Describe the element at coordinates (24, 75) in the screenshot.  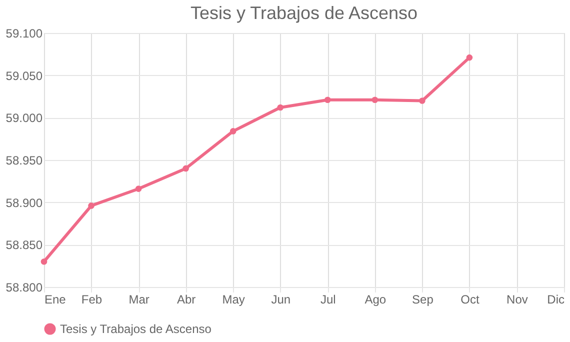
I see `y-tick-label: 59.050` at that location.